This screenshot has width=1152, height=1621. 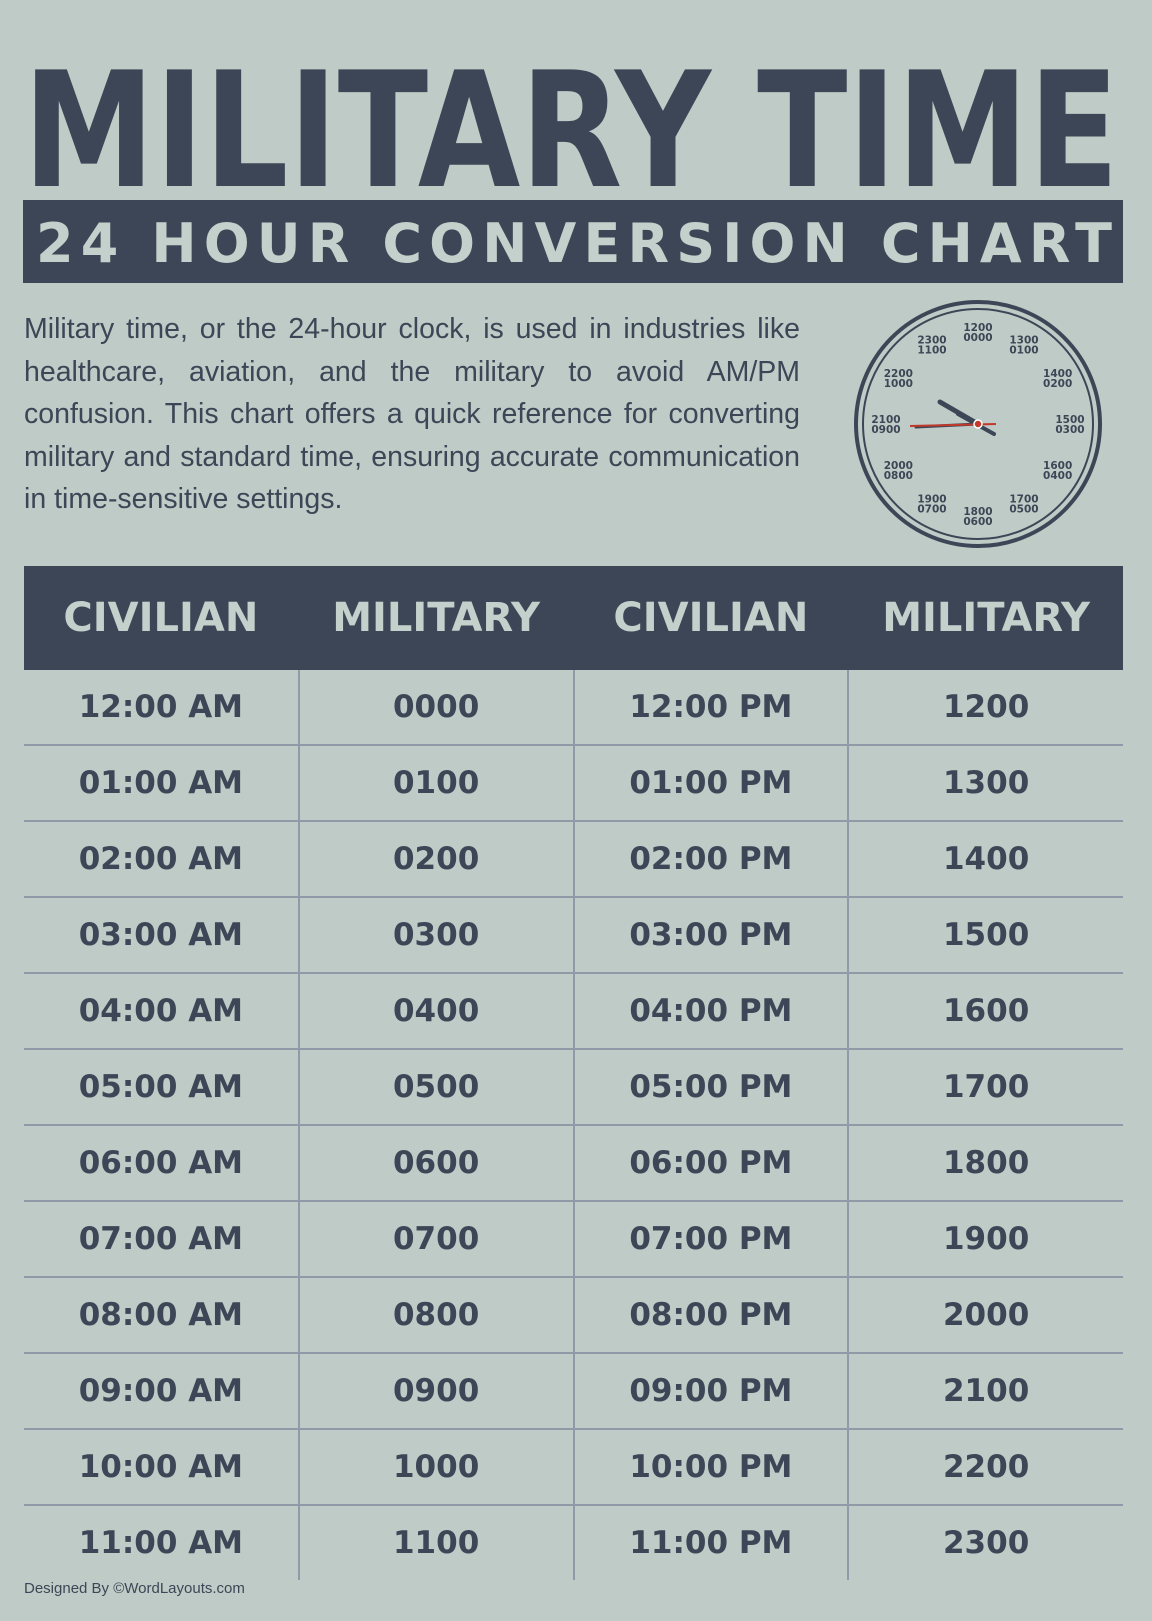 I want to click on table-row: 11:00 AM 1100 11:00 PM 2300, so click(x=573, y=1542).